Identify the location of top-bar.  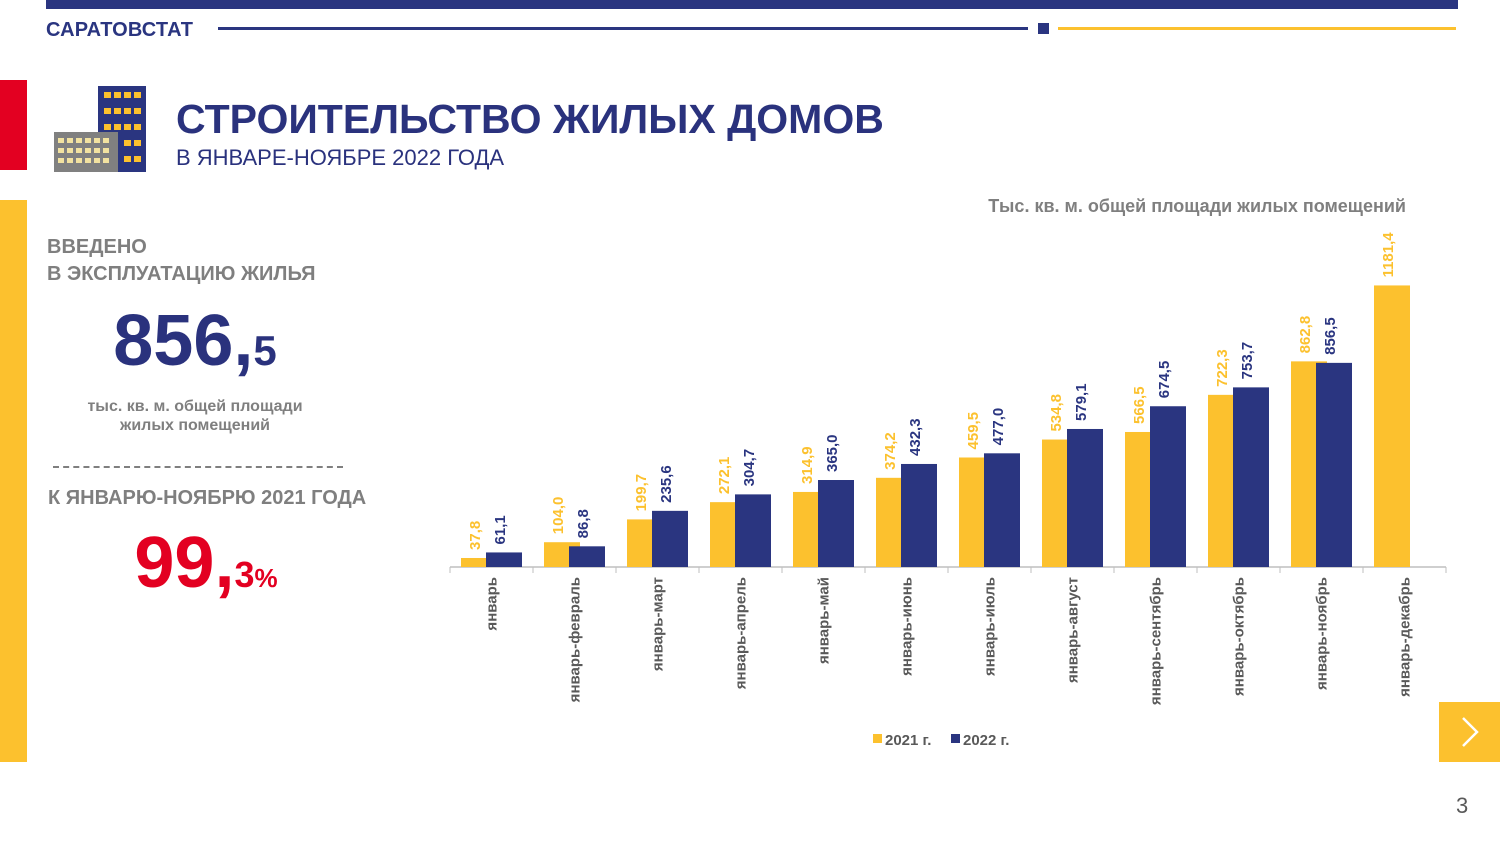
(752, 4).